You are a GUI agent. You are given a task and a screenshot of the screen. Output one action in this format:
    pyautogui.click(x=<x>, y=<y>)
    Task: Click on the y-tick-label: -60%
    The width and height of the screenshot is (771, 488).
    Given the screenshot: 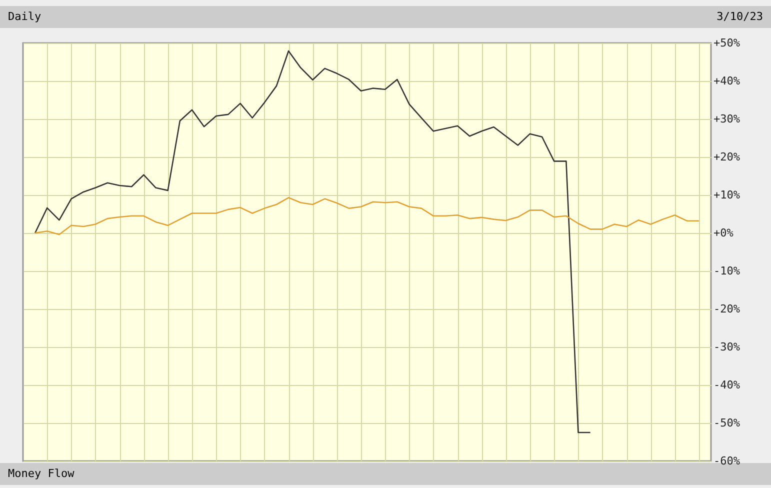 What is the action you would take?
    pyautogui.click(x=727, y=461)
    